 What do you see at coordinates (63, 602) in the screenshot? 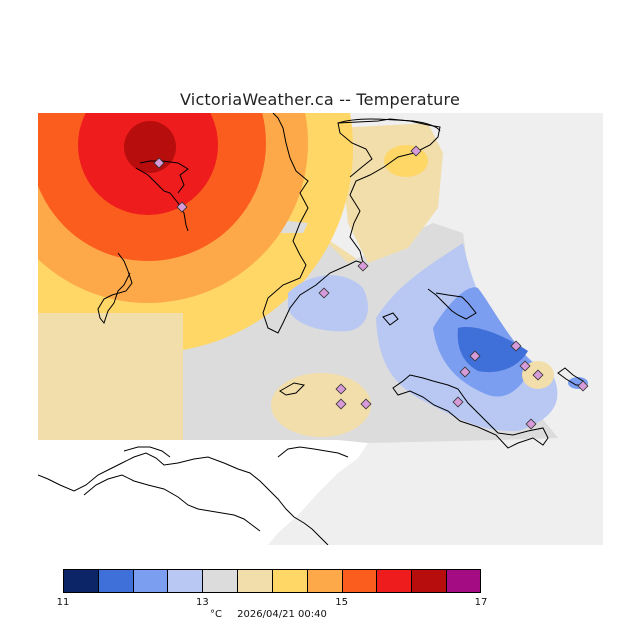
I see `colorbar-tick-label: 11` at bounding box center [63, 602].